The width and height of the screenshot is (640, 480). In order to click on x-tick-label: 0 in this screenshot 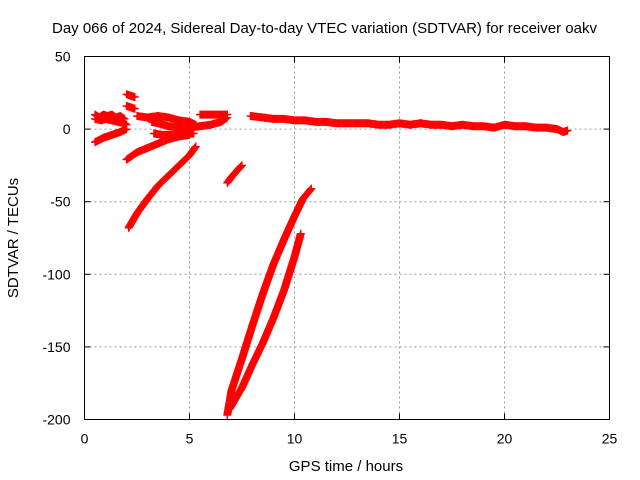, I will do `click(85, 439)`.